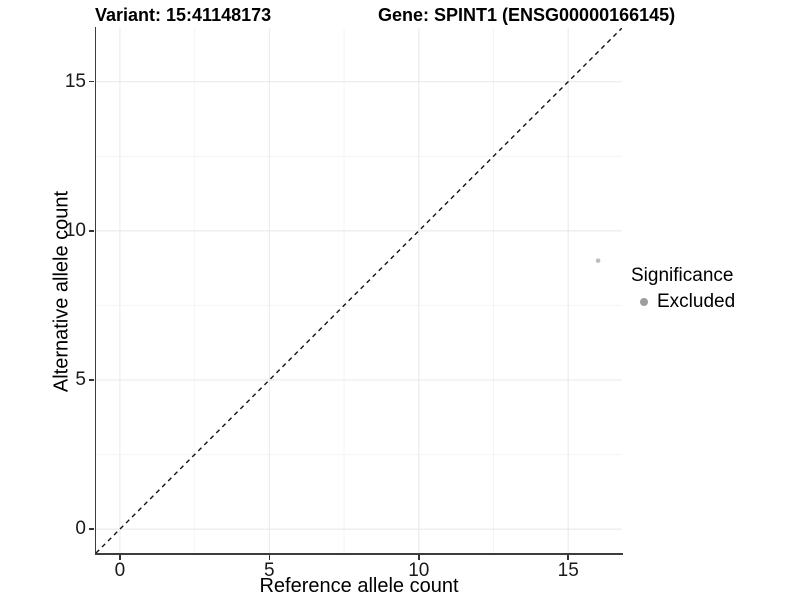  I want to click on x-axis-title: Reference allele count, so click(359, 586).